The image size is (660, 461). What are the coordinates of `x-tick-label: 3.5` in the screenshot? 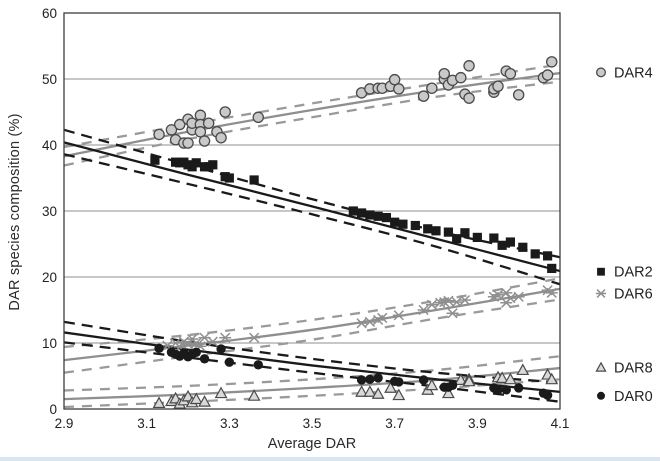 It's located at (312, 423).